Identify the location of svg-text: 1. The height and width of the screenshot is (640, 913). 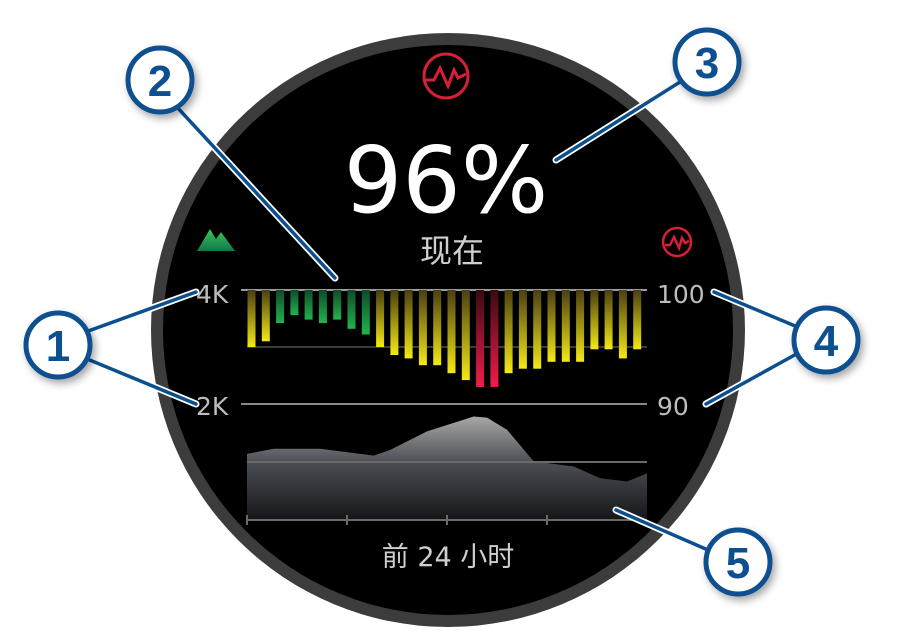
(58, 346).